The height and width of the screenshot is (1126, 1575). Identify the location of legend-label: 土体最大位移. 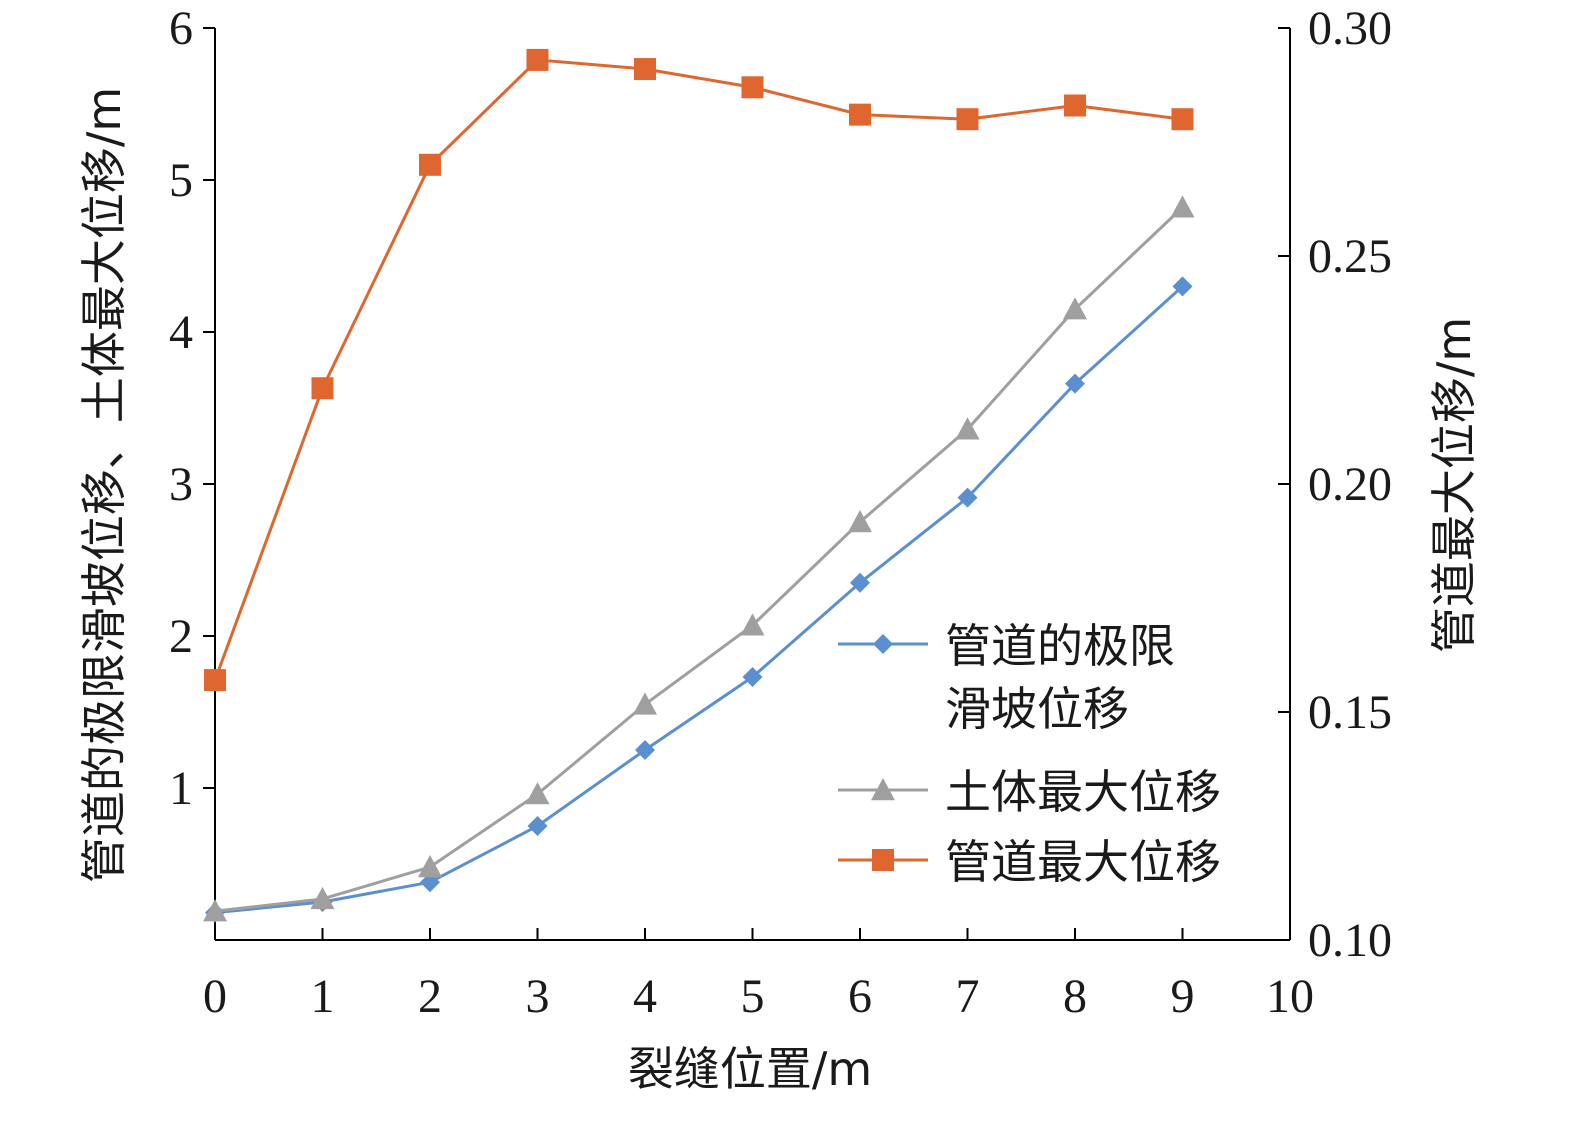
(1083, 792).